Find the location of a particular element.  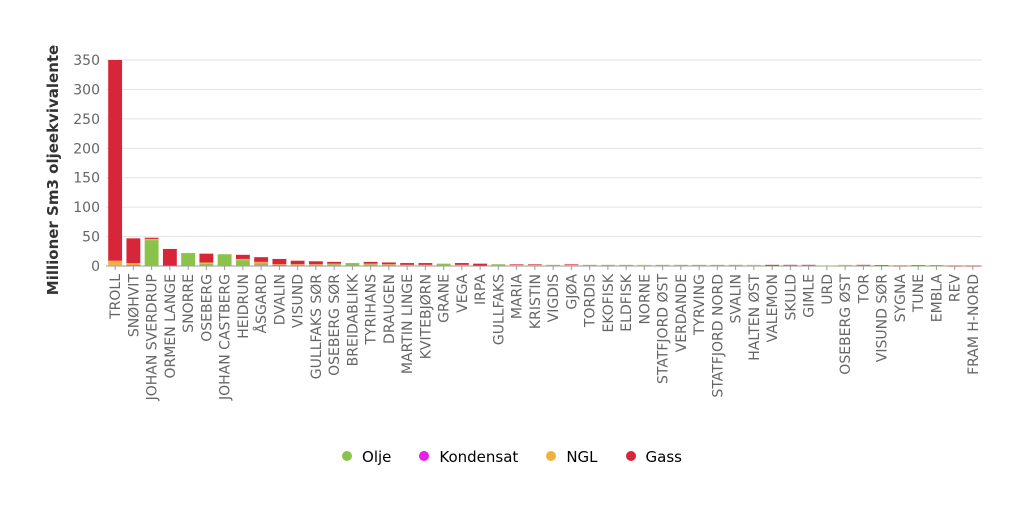

x-tick-label: HEIDRUN is located at coordinates (244, 306).